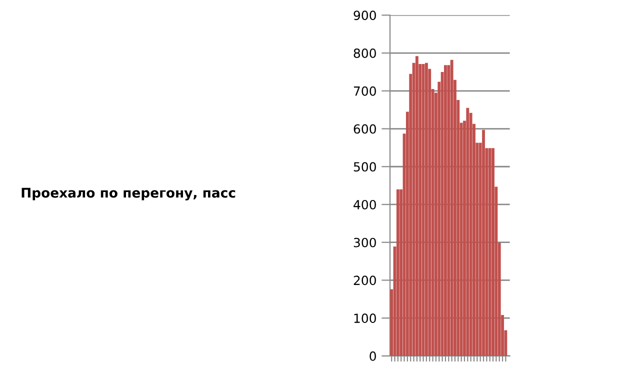 Image resolution: width=624 pixels, height=389 pixels. I want to click on text: Проехало по перегону, пасс, so click(129, 194).